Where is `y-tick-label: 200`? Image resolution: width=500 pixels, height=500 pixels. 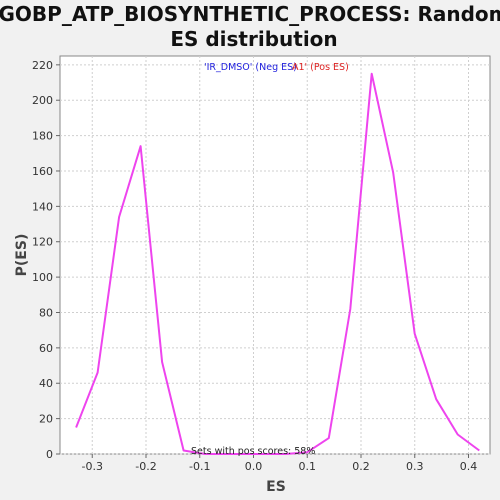 y-tick-label: 200 is located at coordinates (42, 100).